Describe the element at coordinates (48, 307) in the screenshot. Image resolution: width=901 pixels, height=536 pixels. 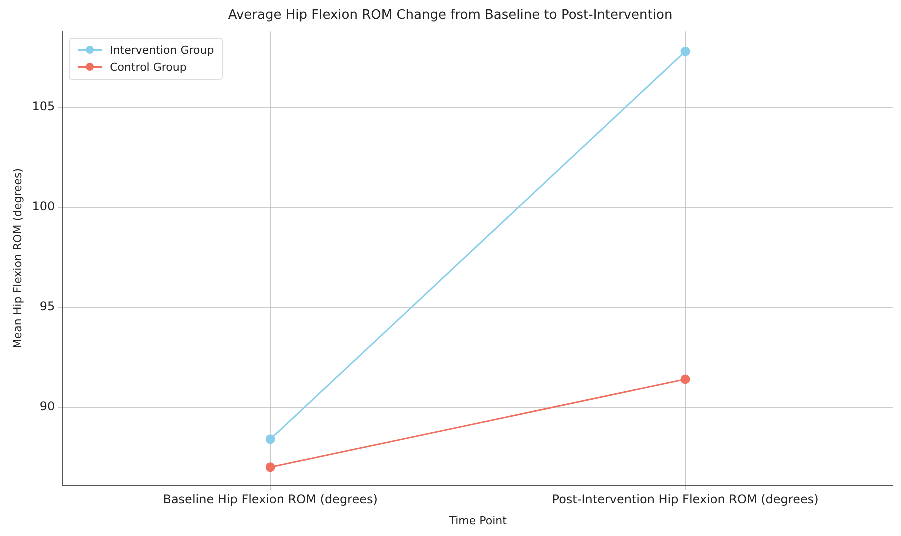
I see `y-tick-label: 95` at that location.